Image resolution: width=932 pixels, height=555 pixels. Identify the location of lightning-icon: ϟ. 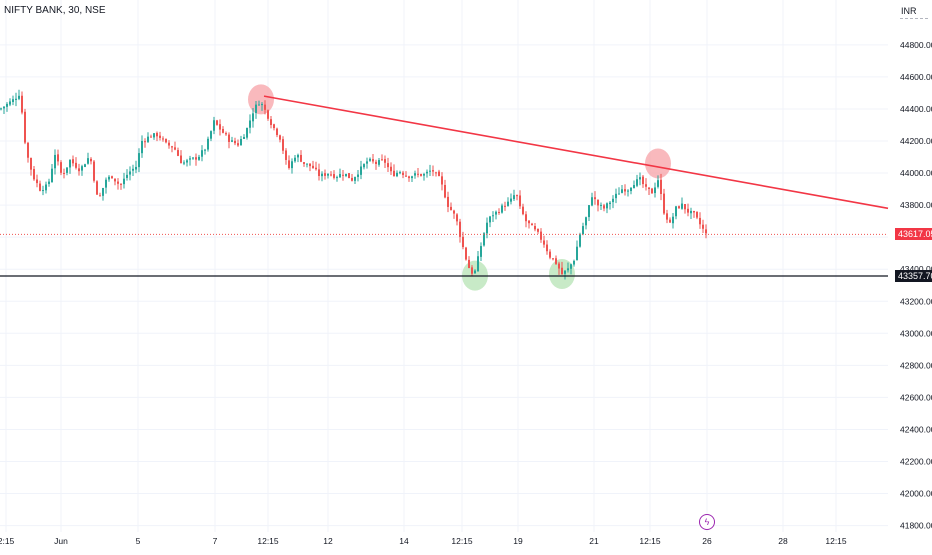
(707, 522).